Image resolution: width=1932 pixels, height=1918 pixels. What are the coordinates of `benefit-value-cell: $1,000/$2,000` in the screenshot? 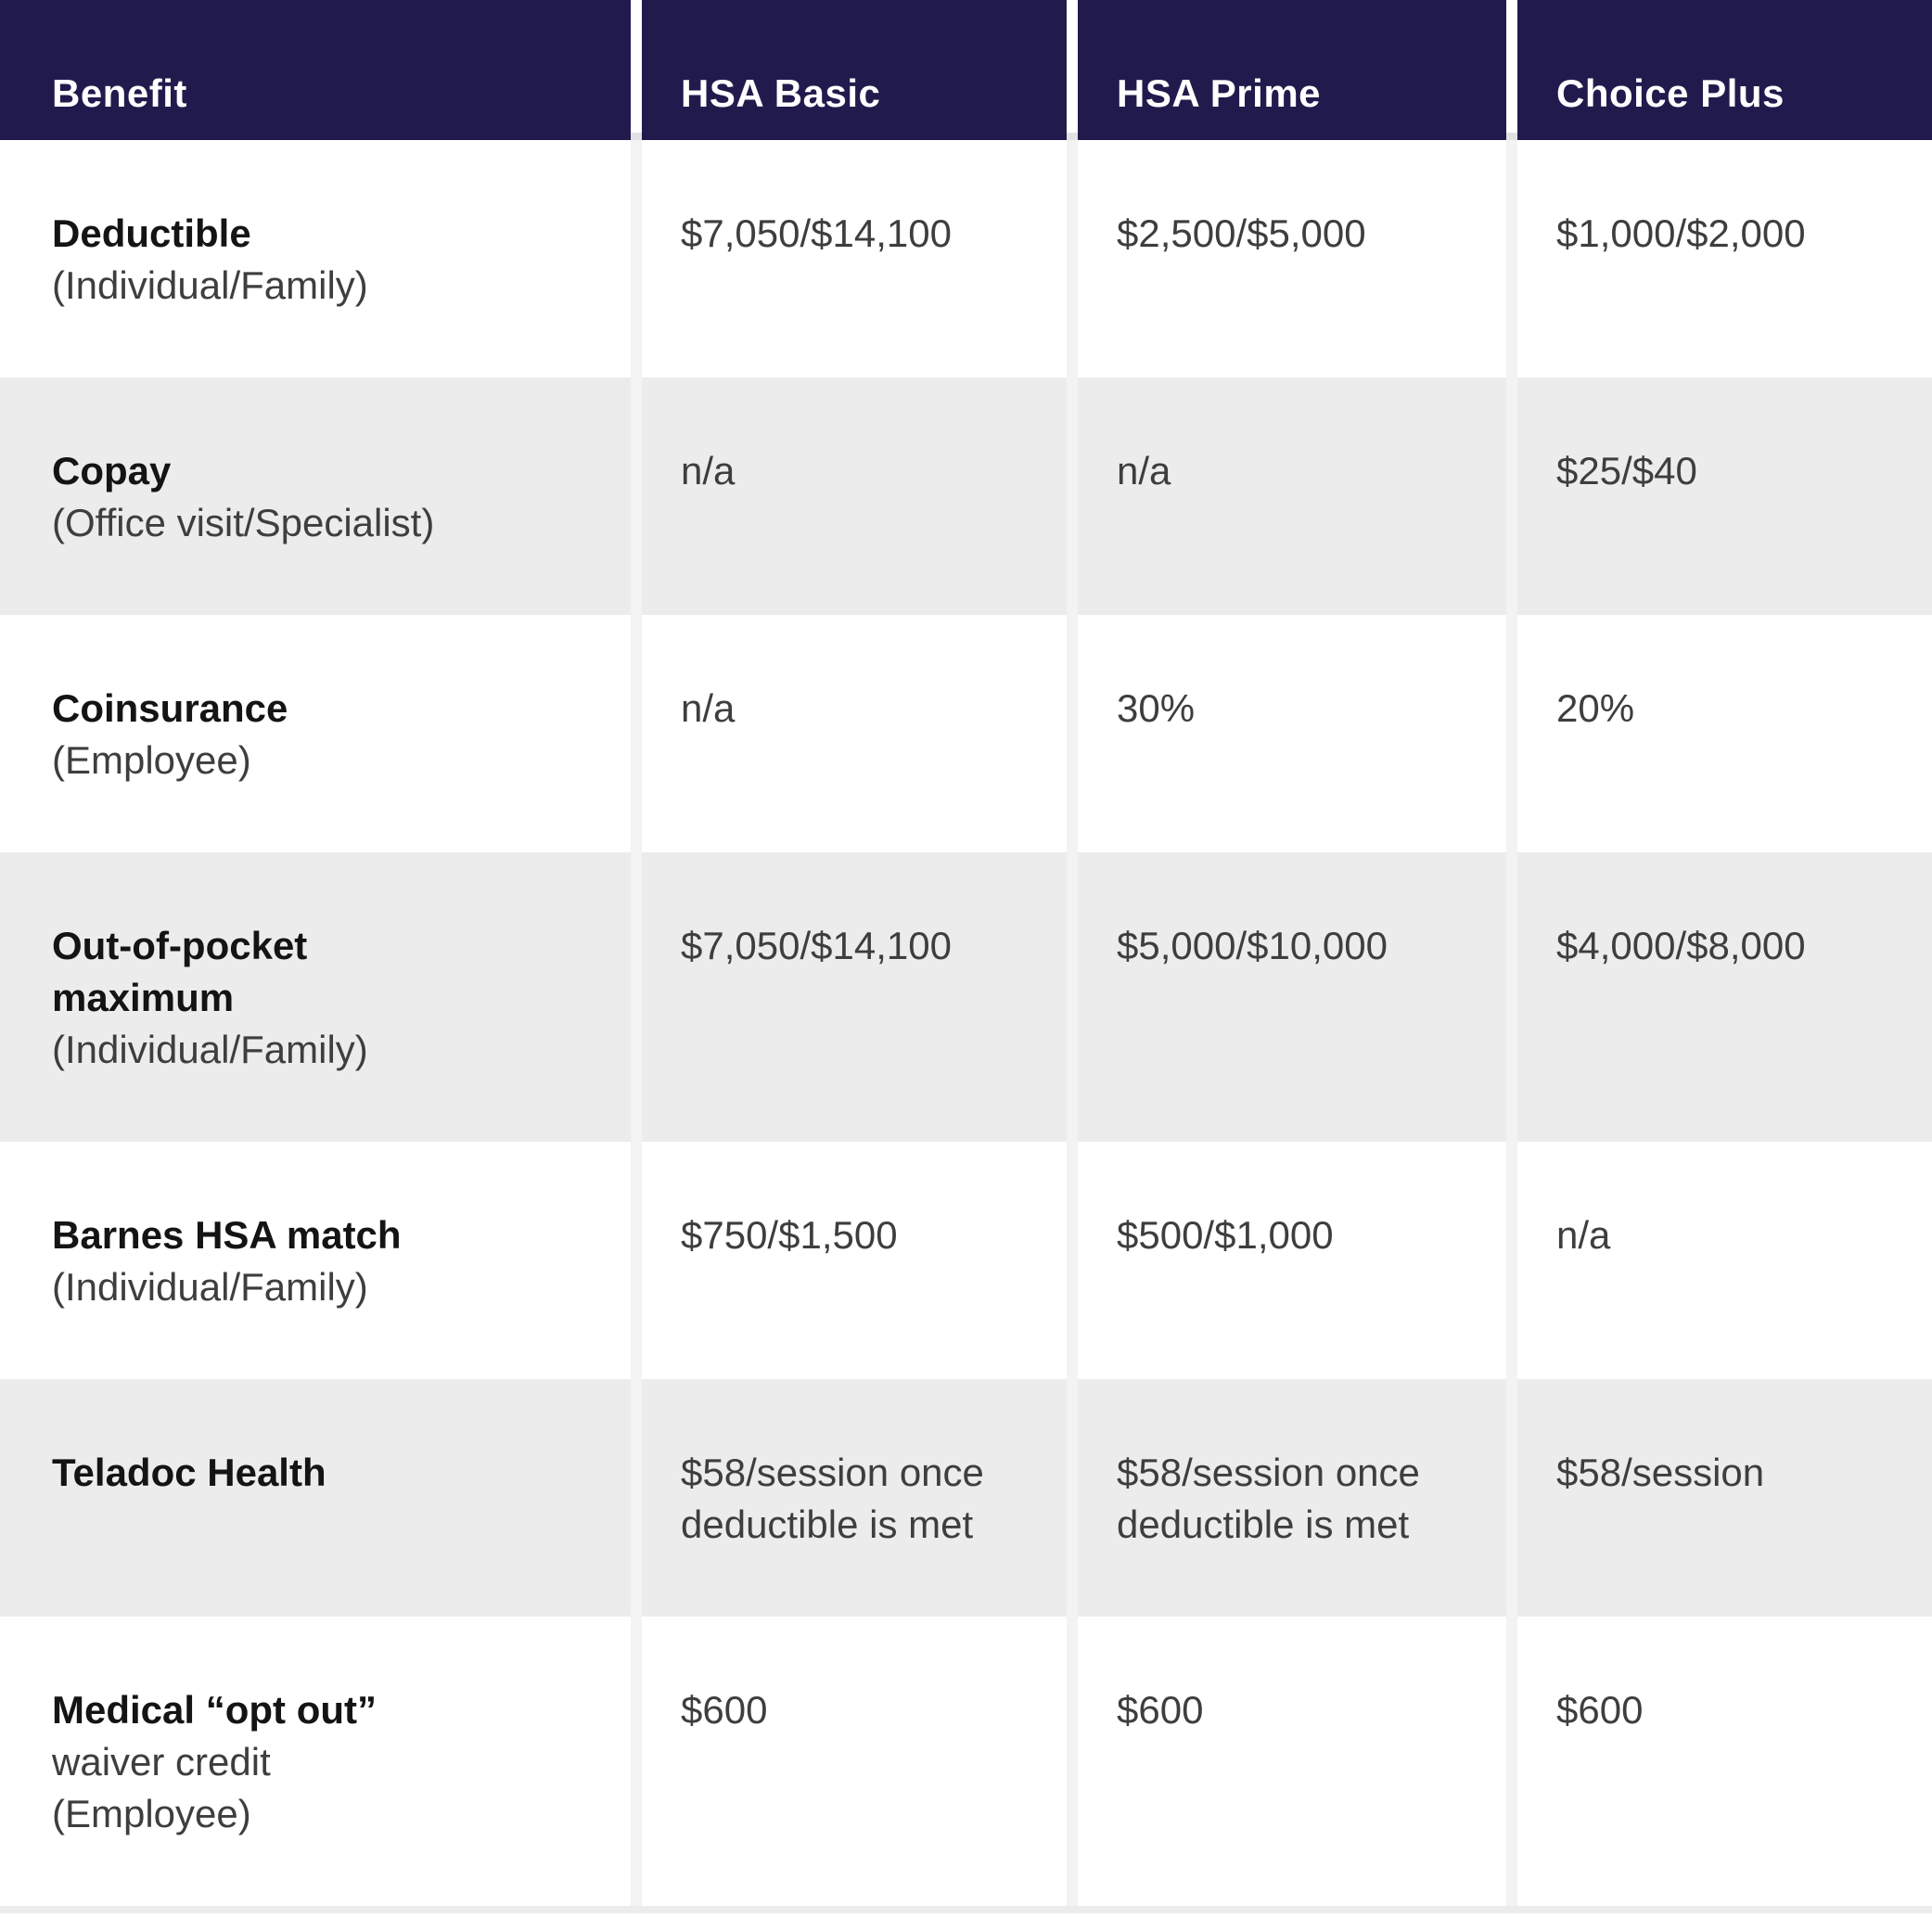 It's located at (1724, 258).